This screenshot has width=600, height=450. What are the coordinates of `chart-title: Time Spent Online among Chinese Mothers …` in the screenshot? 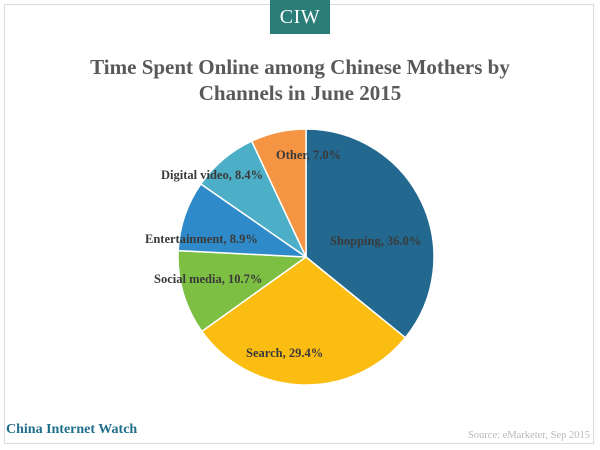 It's located at (300, 80).